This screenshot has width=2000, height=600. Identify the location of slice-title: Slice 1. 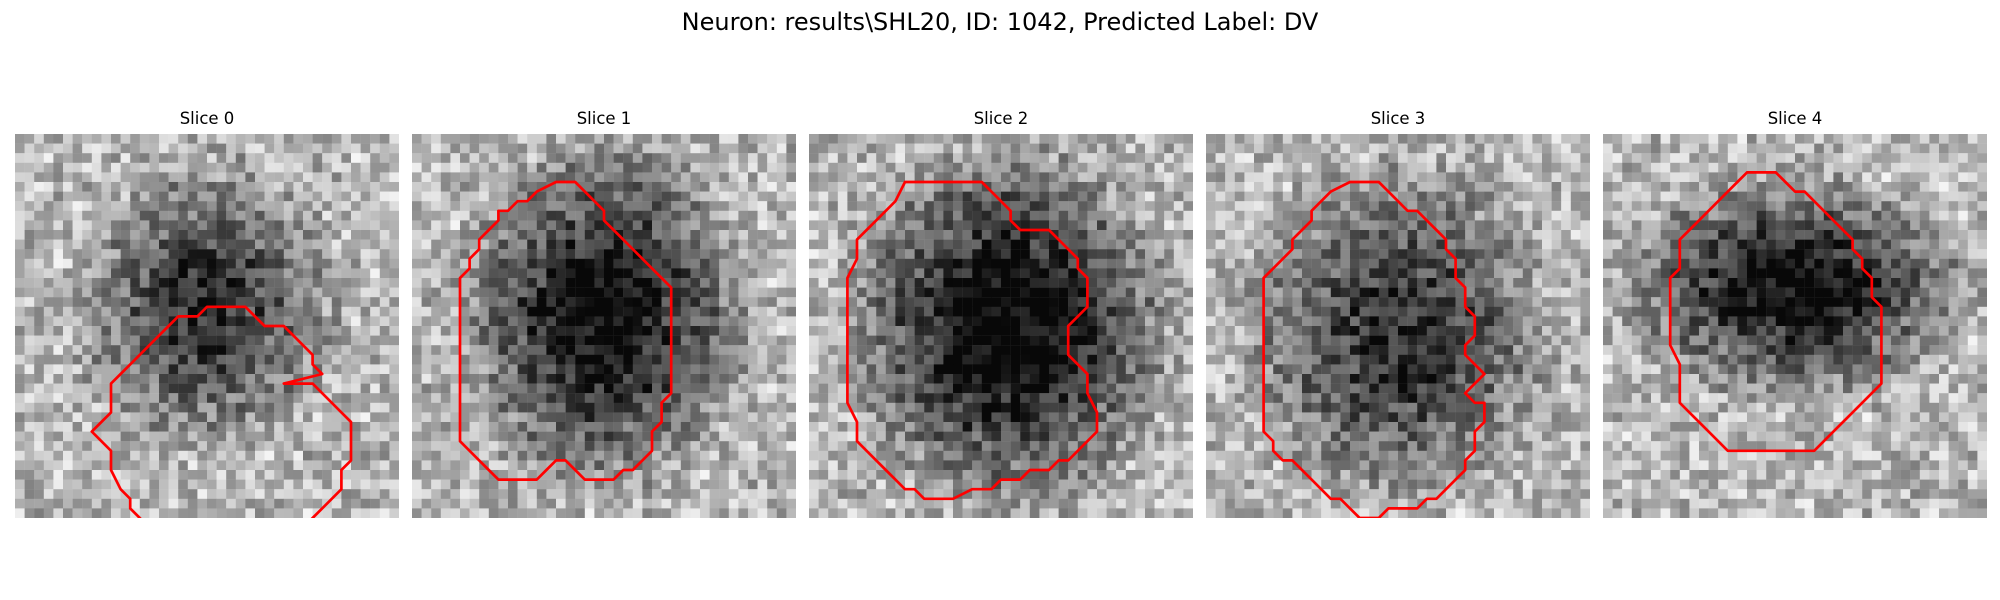
(604, 118).